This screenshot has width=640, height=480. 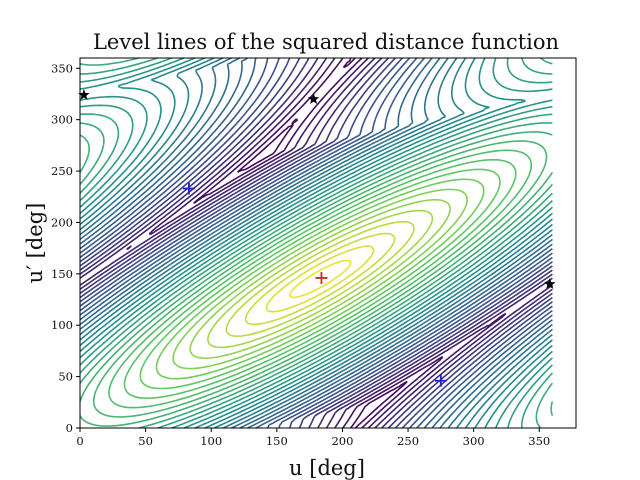 What do you see at coordinates (539, 441) in the screenshot?
I see `x-tick-label: 350` at bounding box center [539, 441].